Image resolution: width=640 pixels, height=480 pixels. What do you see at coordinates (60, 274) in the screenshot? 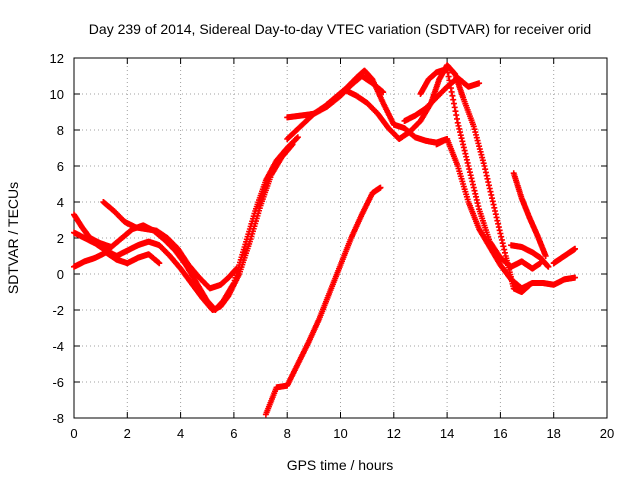
I see `y-tick-label: 0` at bounding box center [60, 274].